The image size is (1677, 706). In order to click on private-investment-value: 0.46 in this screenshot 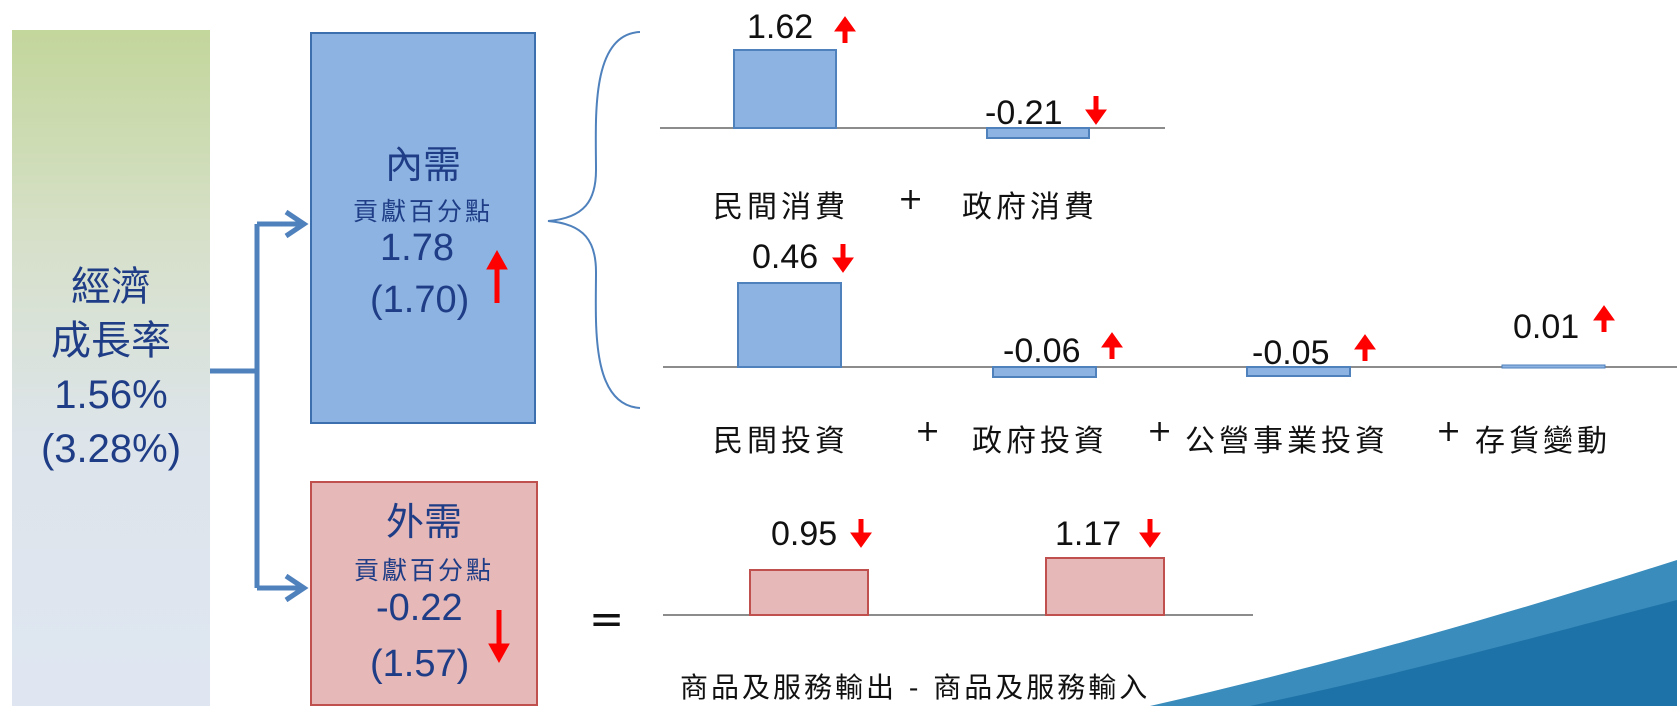, I will do `click(785, 257)`.